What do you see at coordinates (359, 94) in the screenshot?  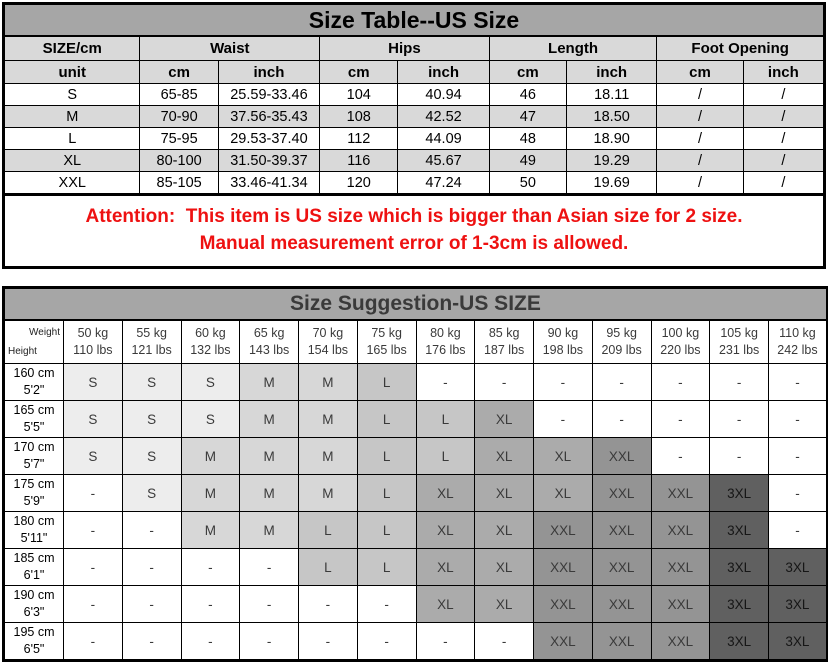 I see `measurement-cell: 104` at bounding box center [359, 94].